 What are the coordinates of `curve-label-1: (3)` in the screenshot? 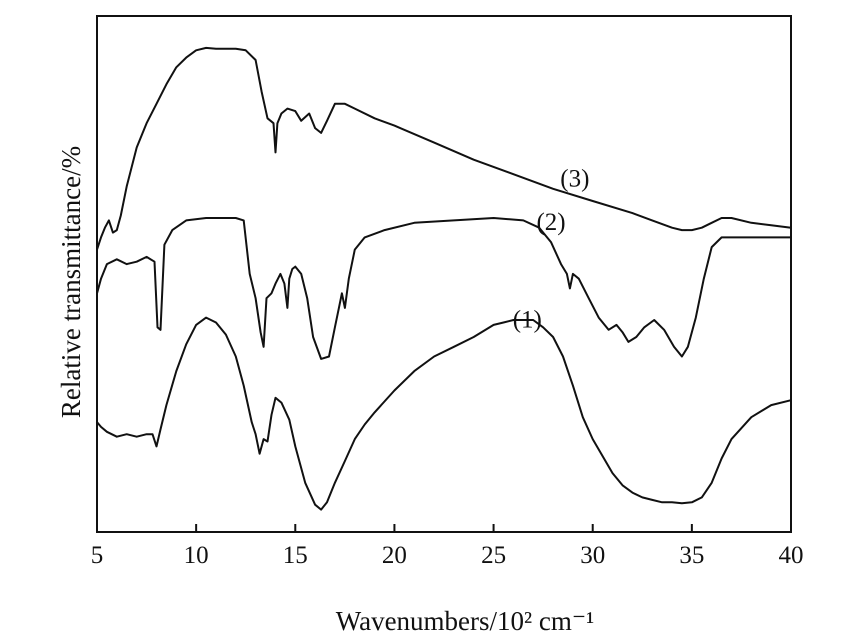 It's located at (574, 178).